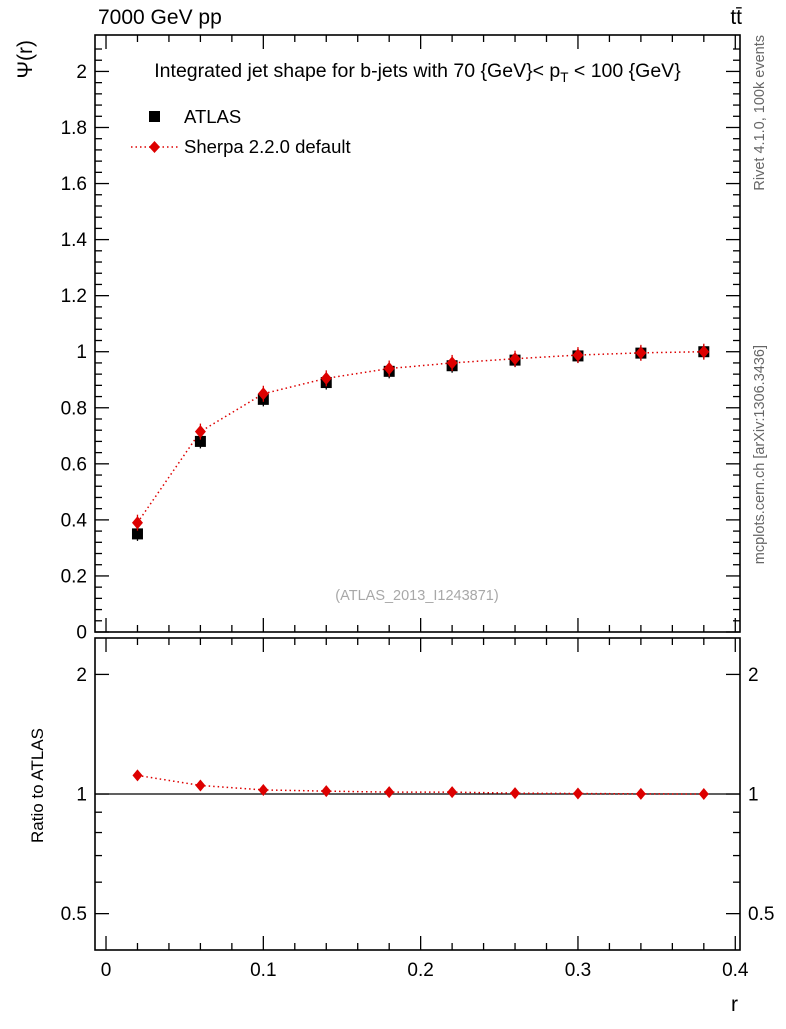 The height and width of the screenshot is (1029, 786). I want to click on legend-sherpa-label: Sherpa 2.2.0 default, so click(267, 146).